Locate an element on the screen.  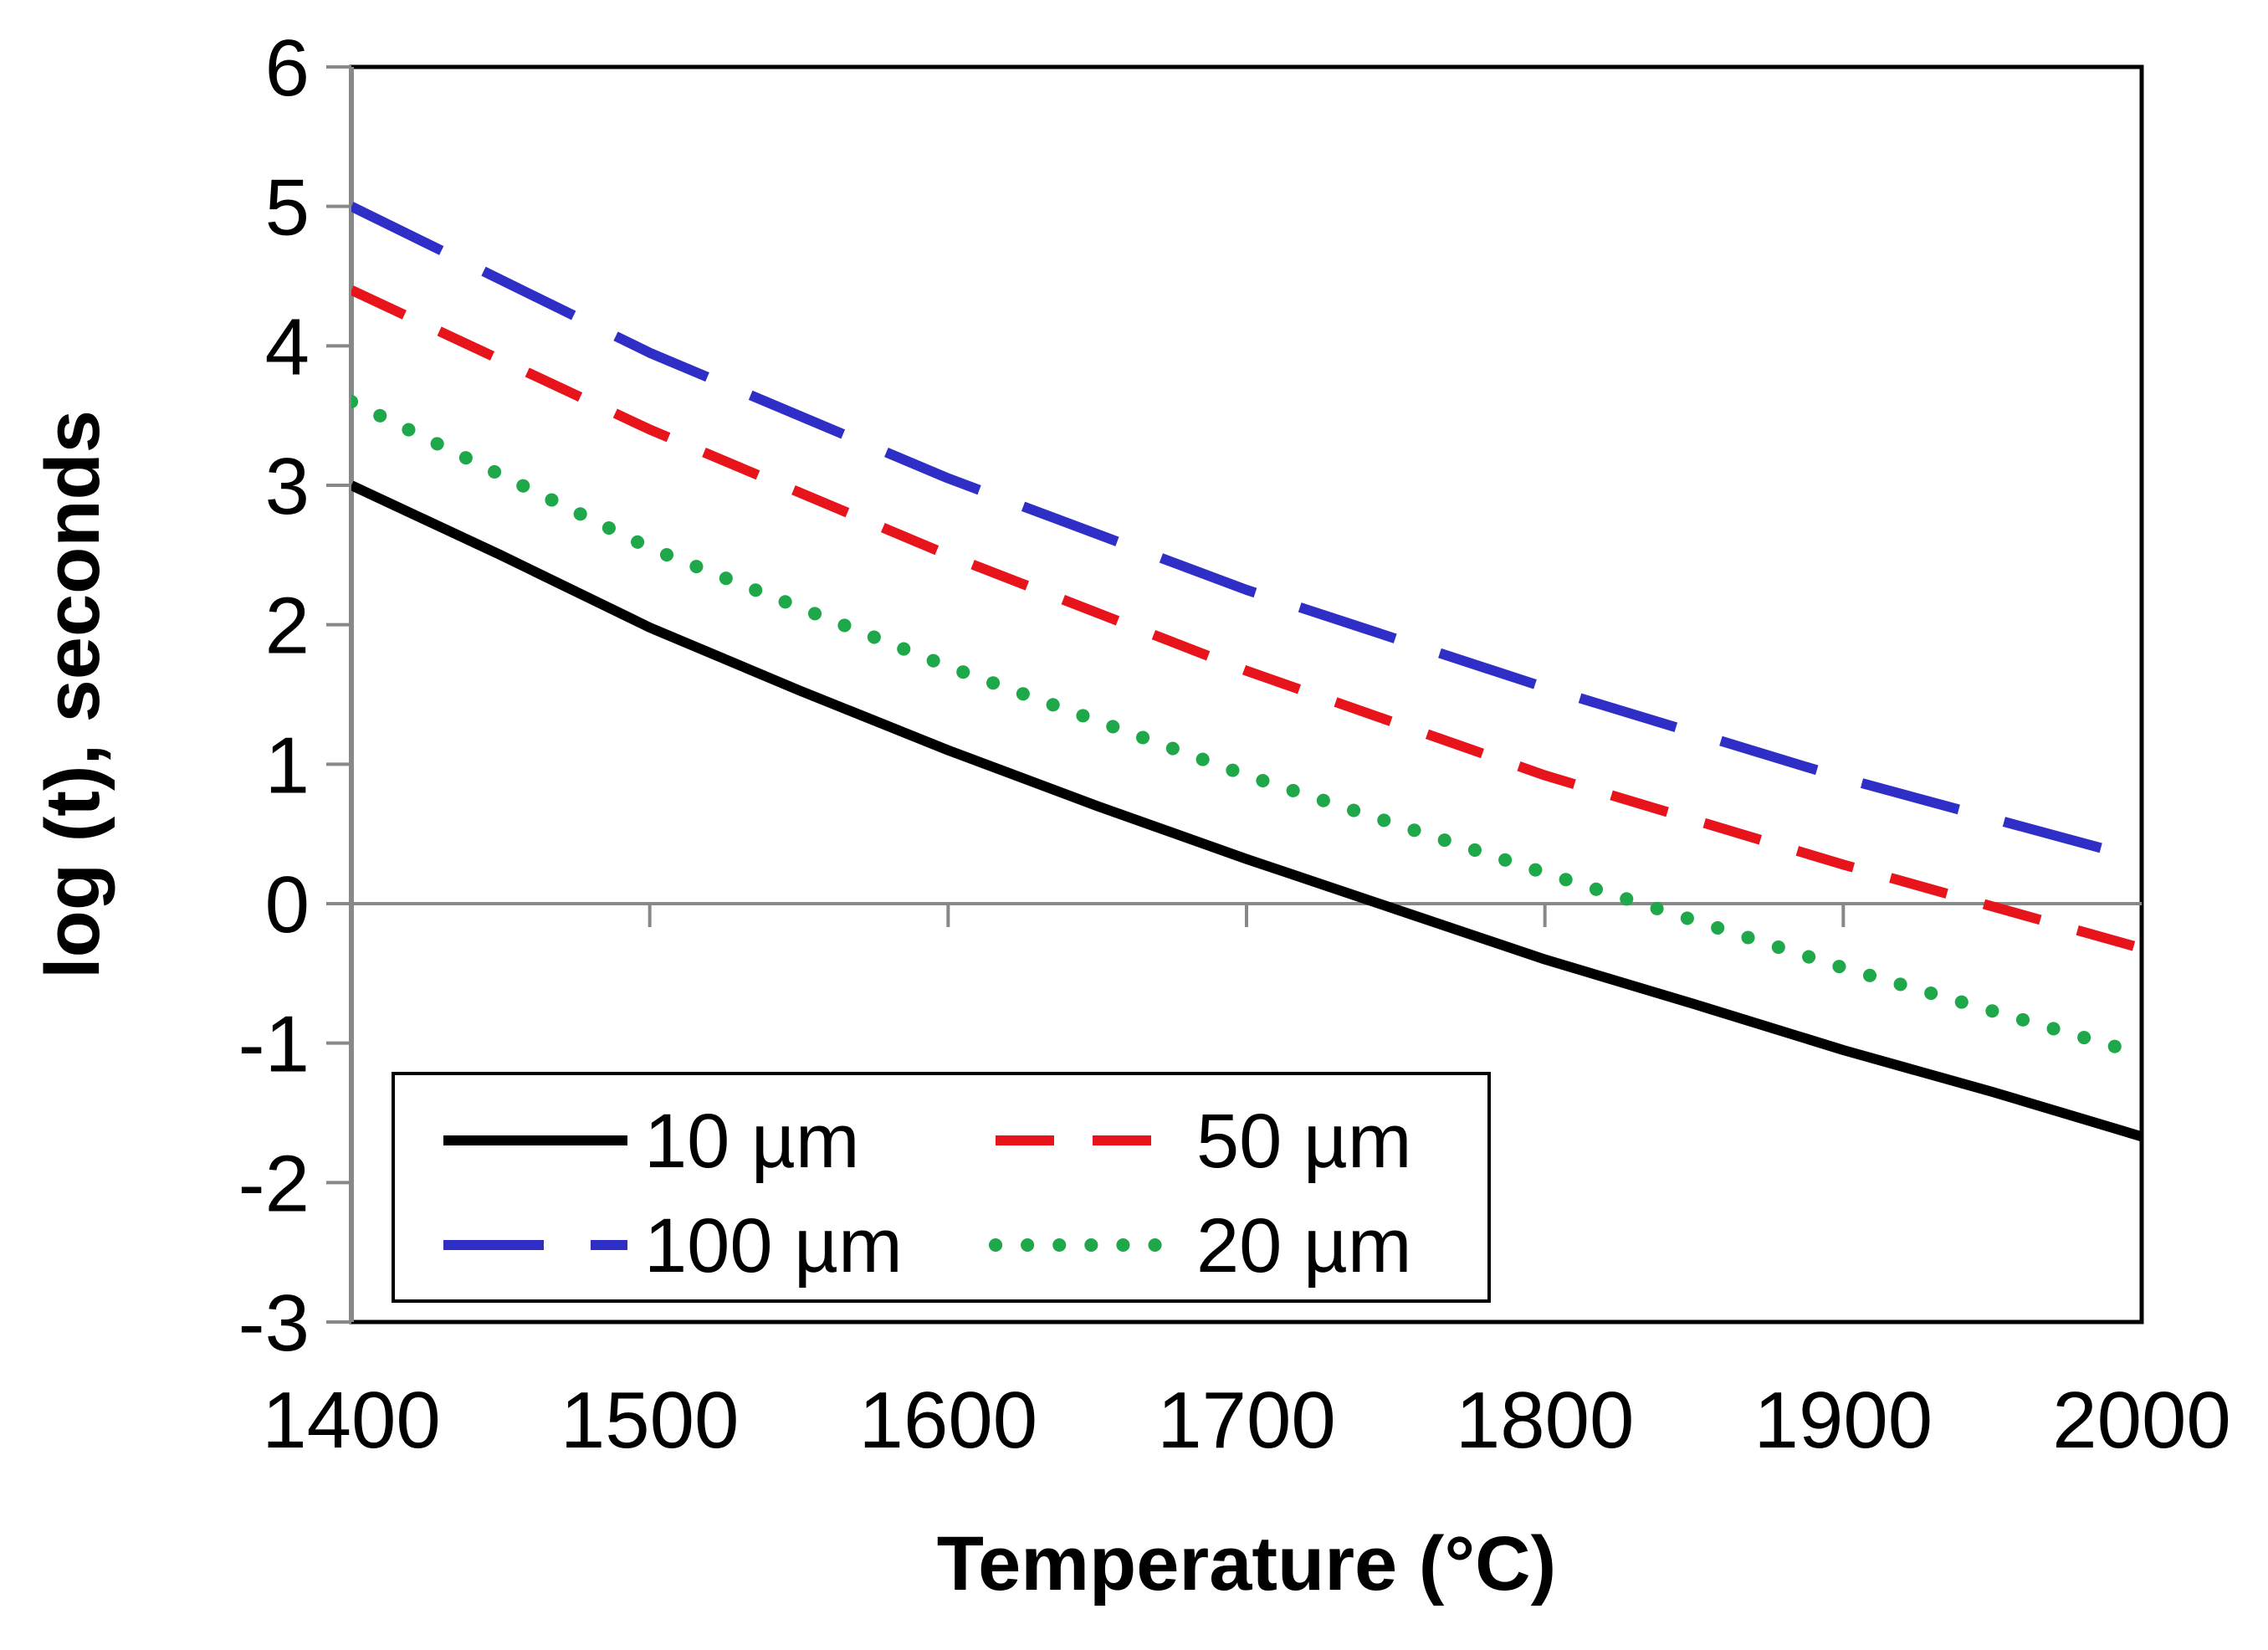
y-tick-label: -1 is located at coordinates (274, 1044).